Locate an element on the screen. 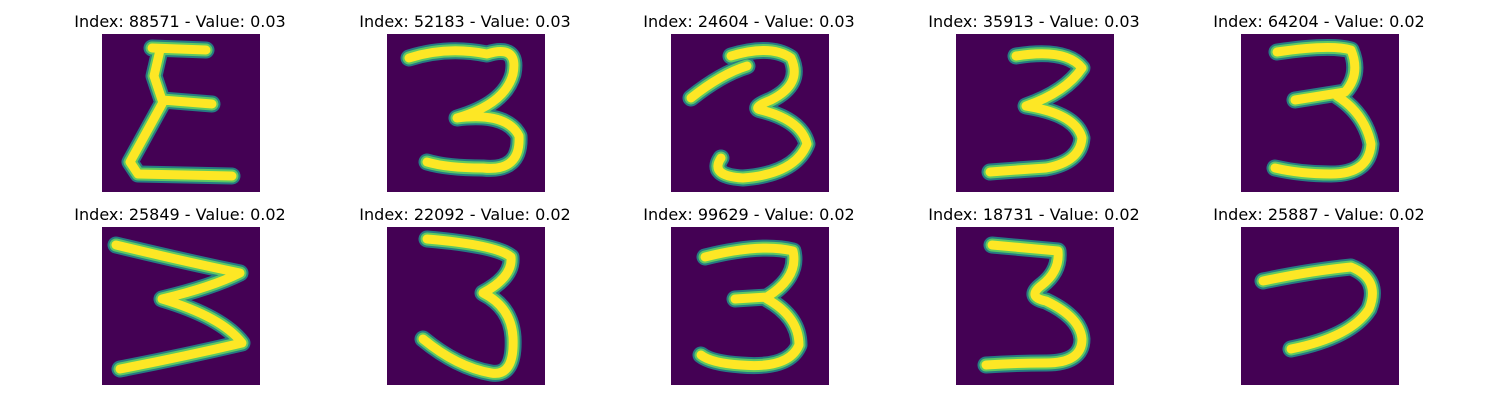 The width and height of the screenshot is (1500, 400). digit-panel-2: Index: 52183 - Value: 0.03 is located at coordinates (465, 107).